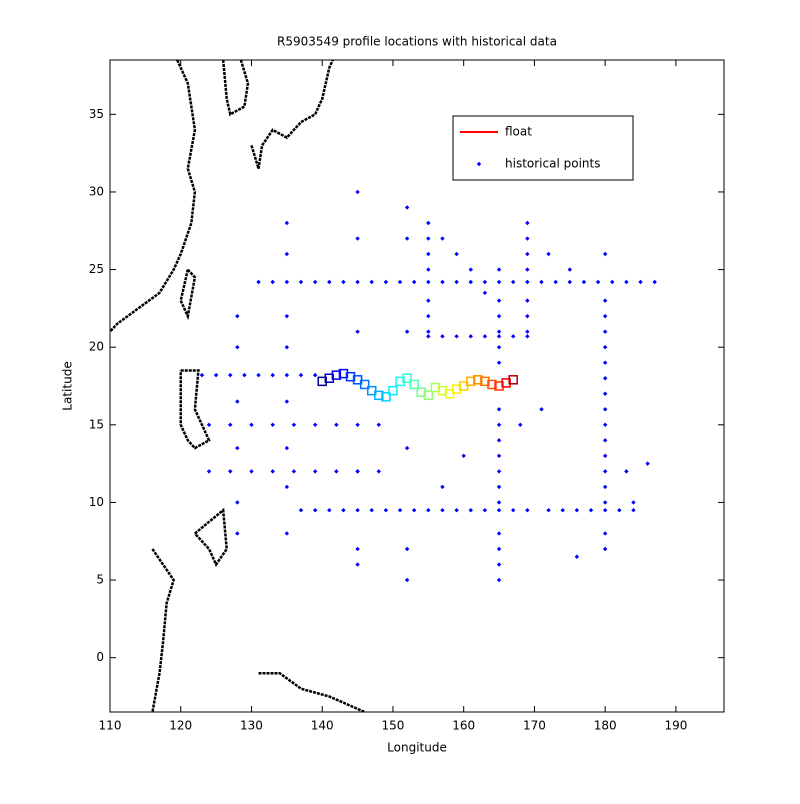  What do you see at coordinates (251, 726) in the screenshot?
I see `x-tick-label: 130` at bounding box center [251, 726].